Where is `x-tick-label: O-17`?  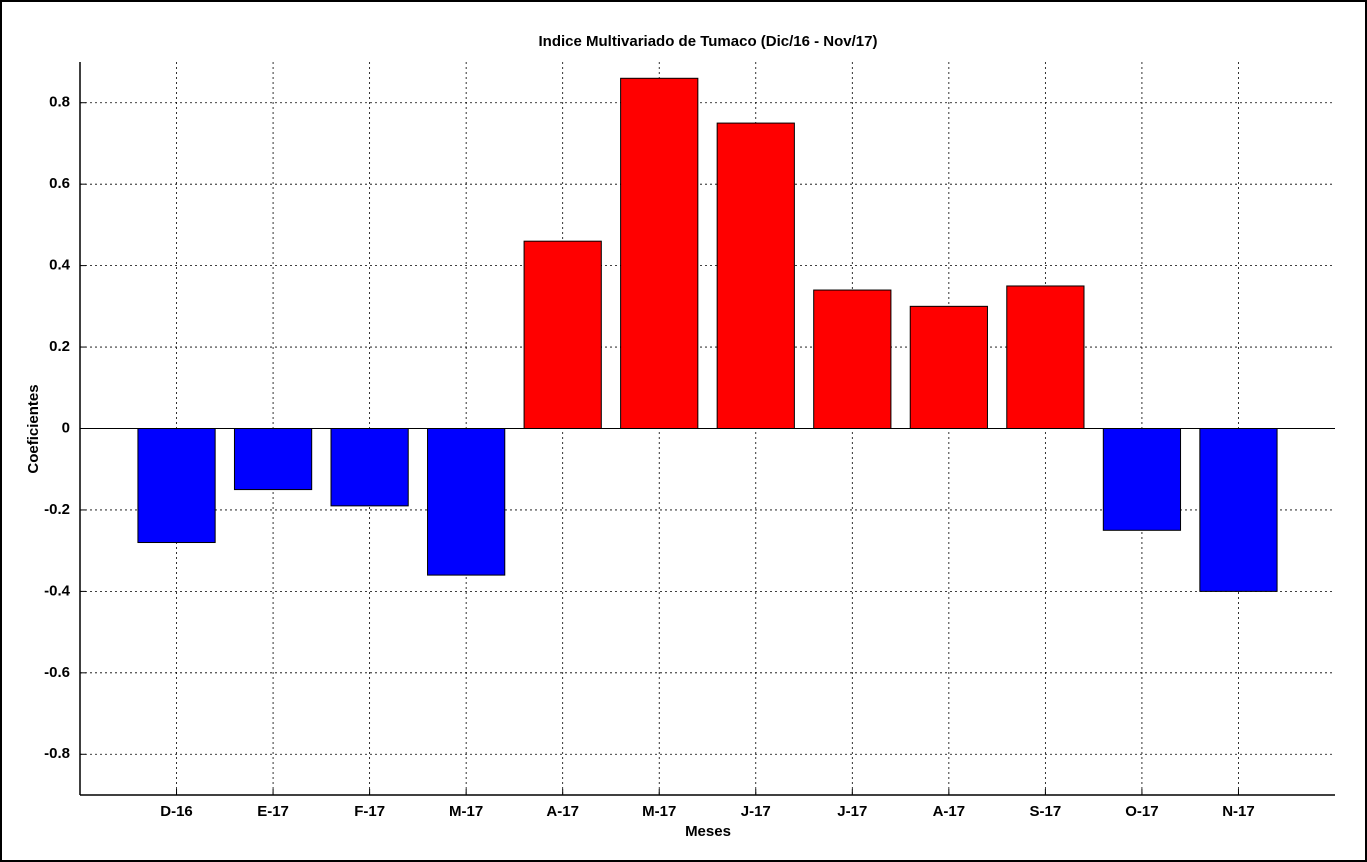 x-tick-label: O-17 is located at coordinates (1141, 811).